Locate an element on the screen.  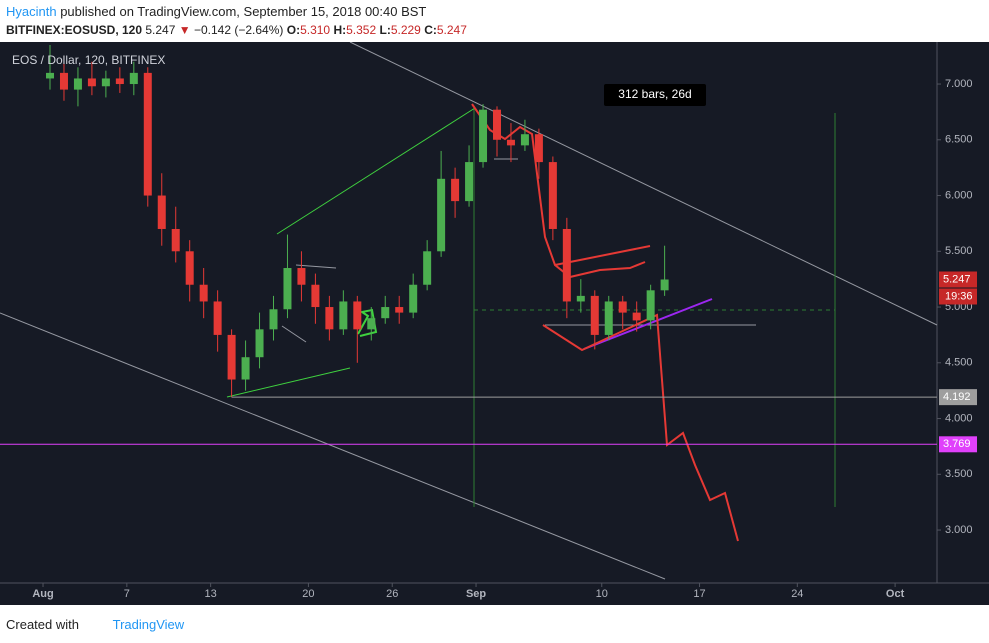
trend-green is located at coordinates (376, 171).